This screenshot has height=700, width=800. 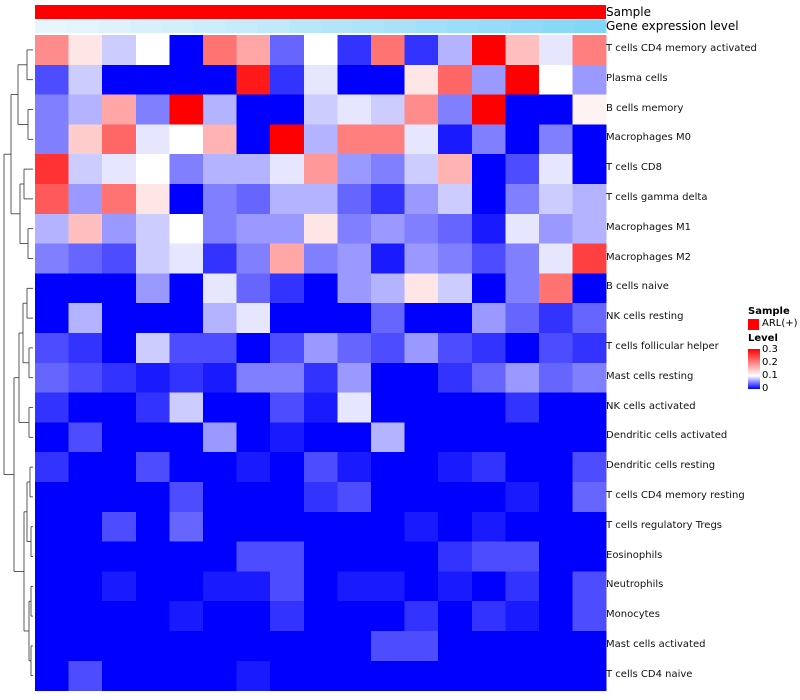 What do you see at coordinates (634, 168) in the screenshot?
I see `row-label: T cells CD8` at bounding box center [634, 168].